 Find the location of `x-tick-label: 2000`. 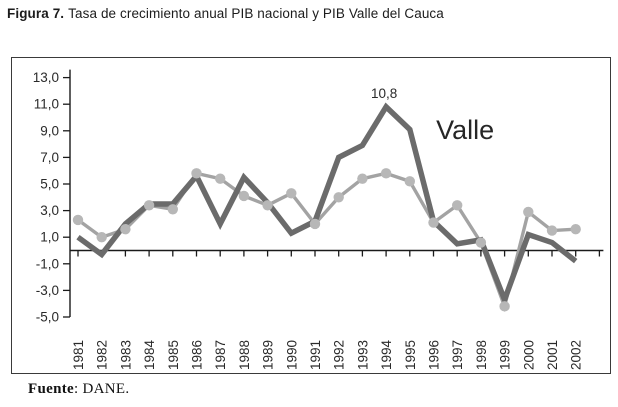

x-tick-label: 2000 is located at coordinates (528, 355).